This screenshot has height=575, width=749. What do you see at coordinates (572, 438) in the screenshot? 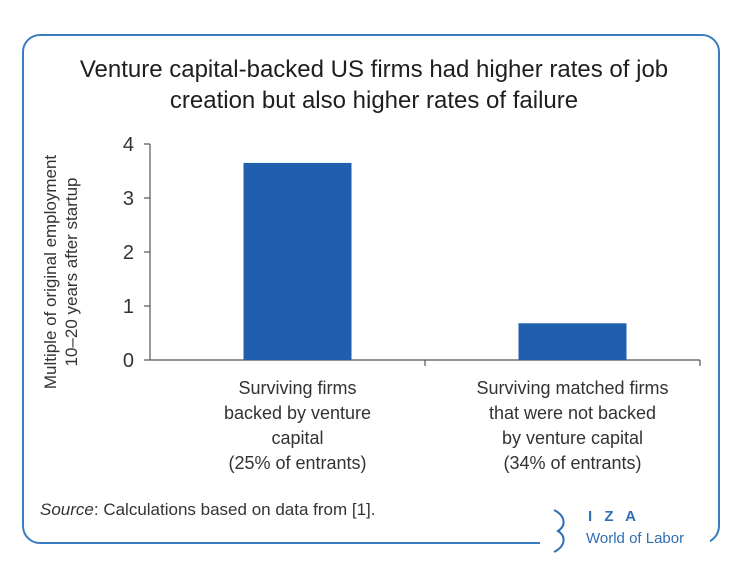
I see `x-category-label-line: by venture capital` at bounding box center [572, 438].